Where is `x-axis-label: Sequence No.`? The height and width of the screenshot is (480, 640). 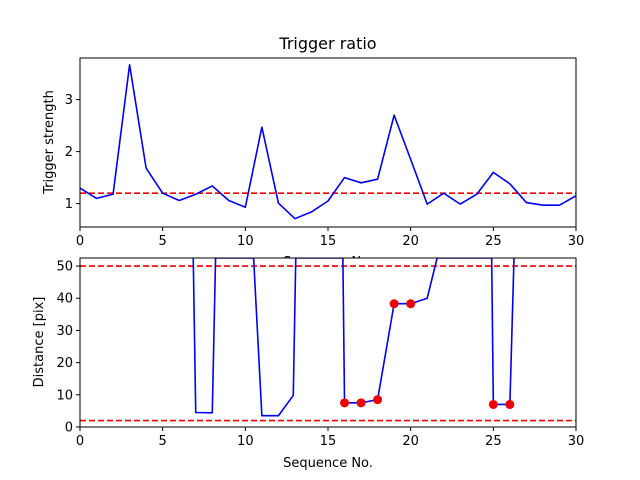
x-axis-label: Sequence No. is located at coordinates (328, 463).